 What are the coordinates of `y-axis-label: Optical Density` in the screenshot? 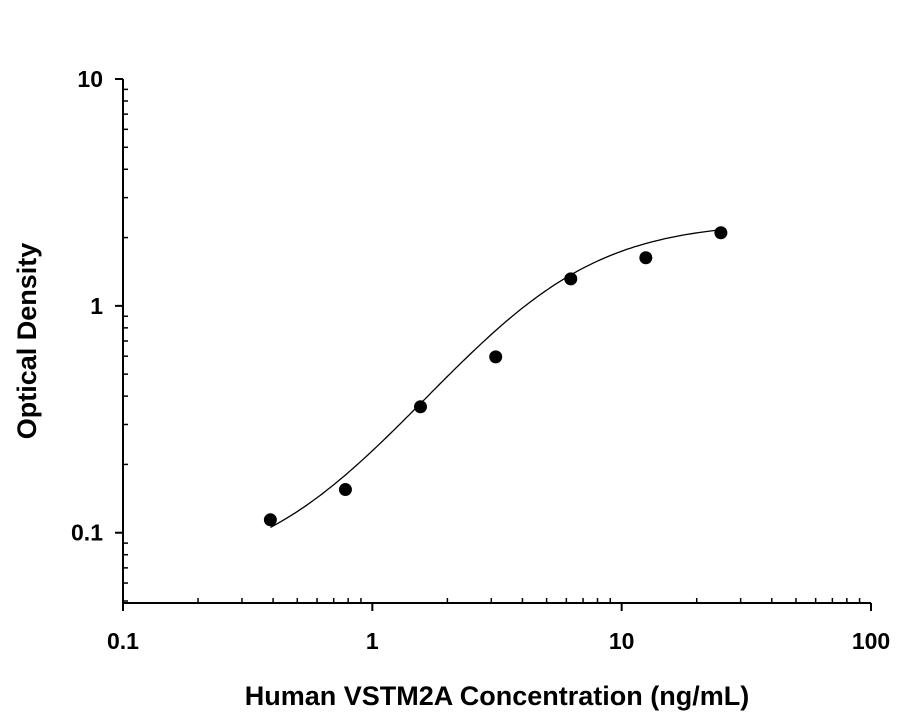 It's located at (27, 341).